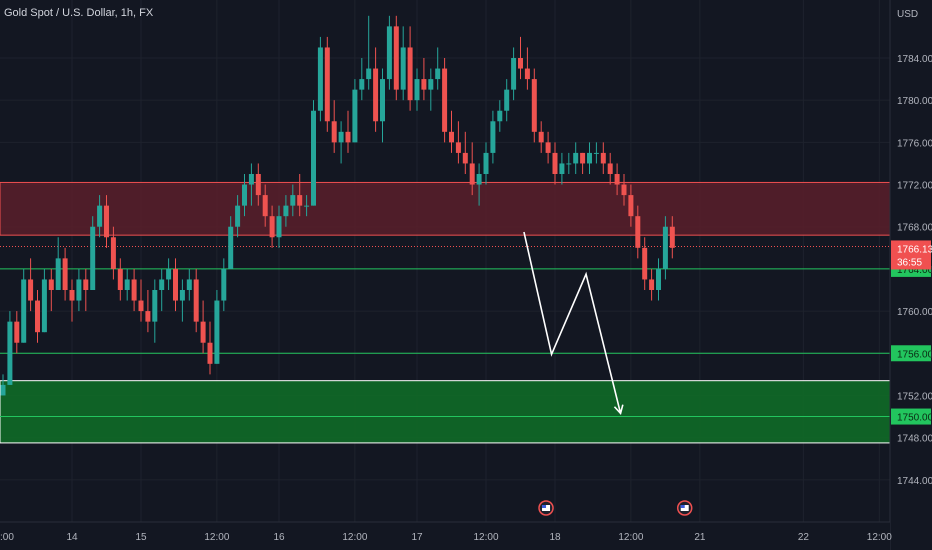 This screenshot has width=932, height=550. Describe the element at coordinates (572, 322) in the screenshot. I see `projection-path` at that location.